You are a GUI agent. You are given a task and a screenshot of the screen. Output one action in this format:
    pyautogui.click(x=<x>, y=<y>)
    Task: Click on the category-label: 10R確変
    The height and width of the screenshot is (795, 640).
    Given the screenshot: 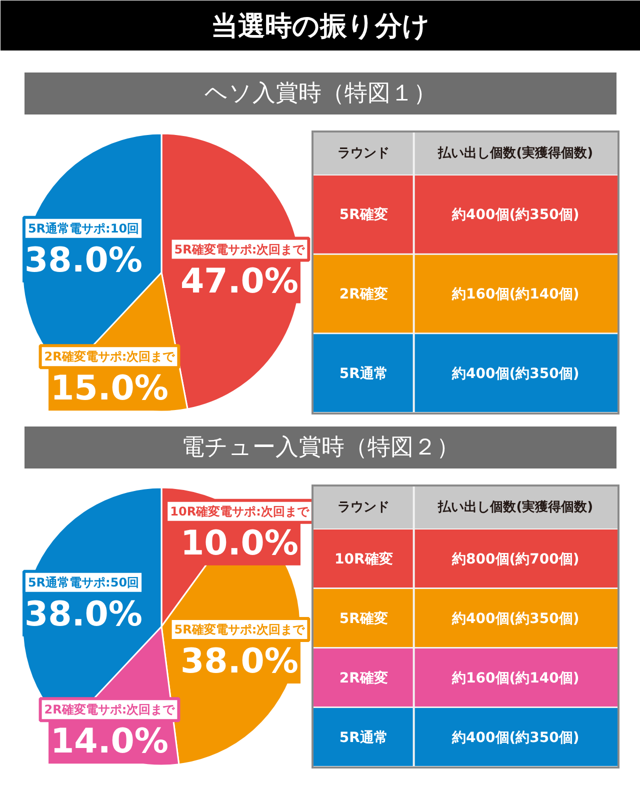 What is the action you would take?
    pyautogui.click(x=363, y=559)
    